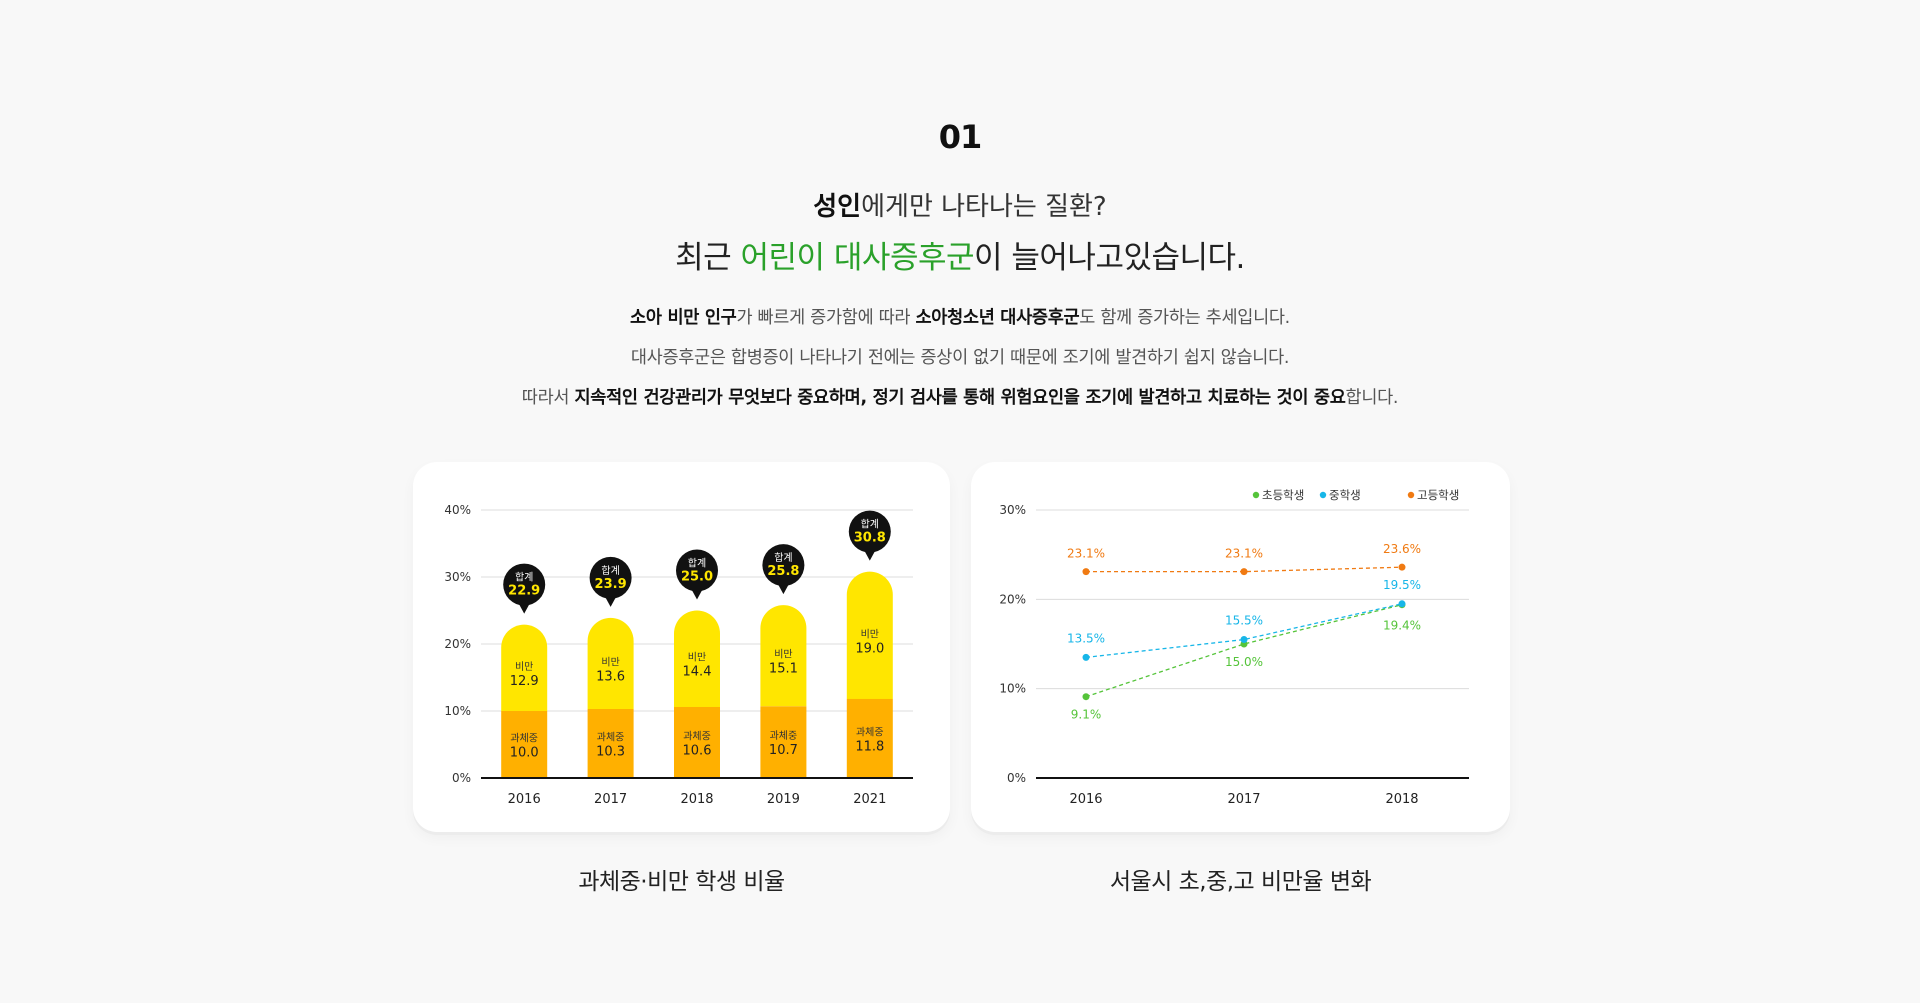 This screenshot has height=1003, width=1920. Describe the element at coordinates (1345, 495) in the screenshot. I see `legend-label: 중학생` at that location.